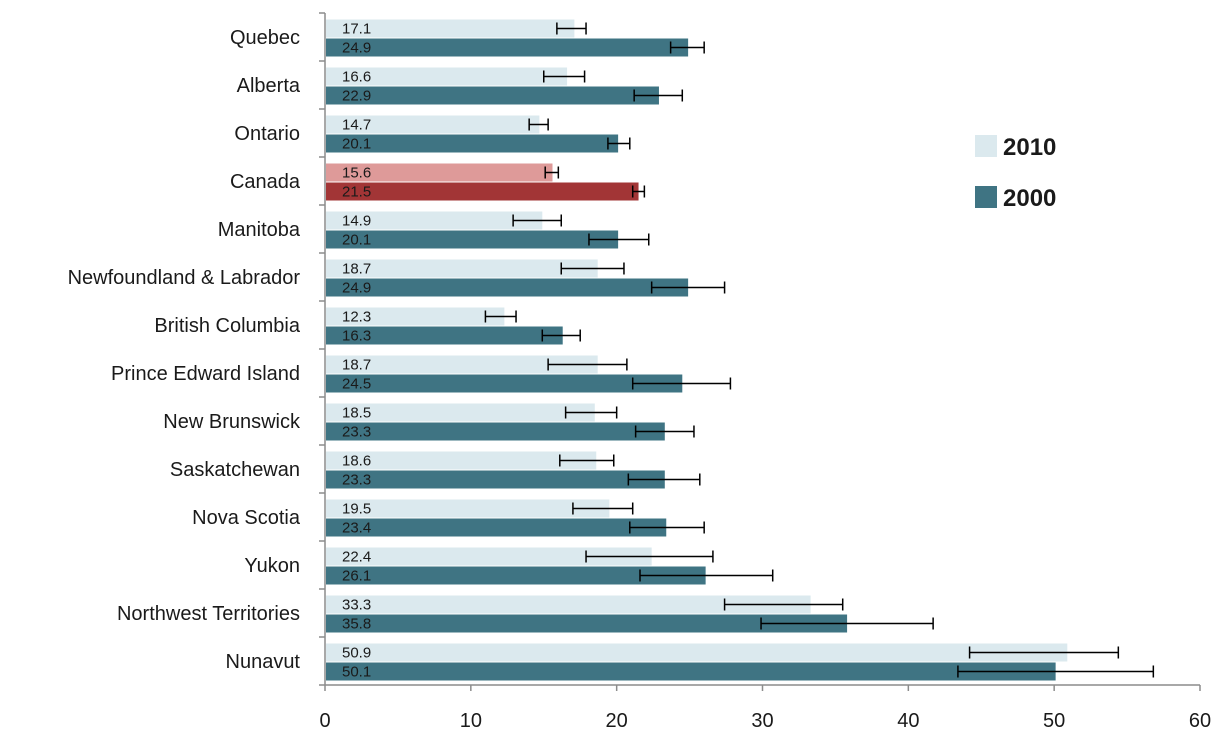  What do you see at coordinates (462, 268) in the screenshot?
I see `bar-2010-newfoundland-labrador` at bounding box center [462, 268].